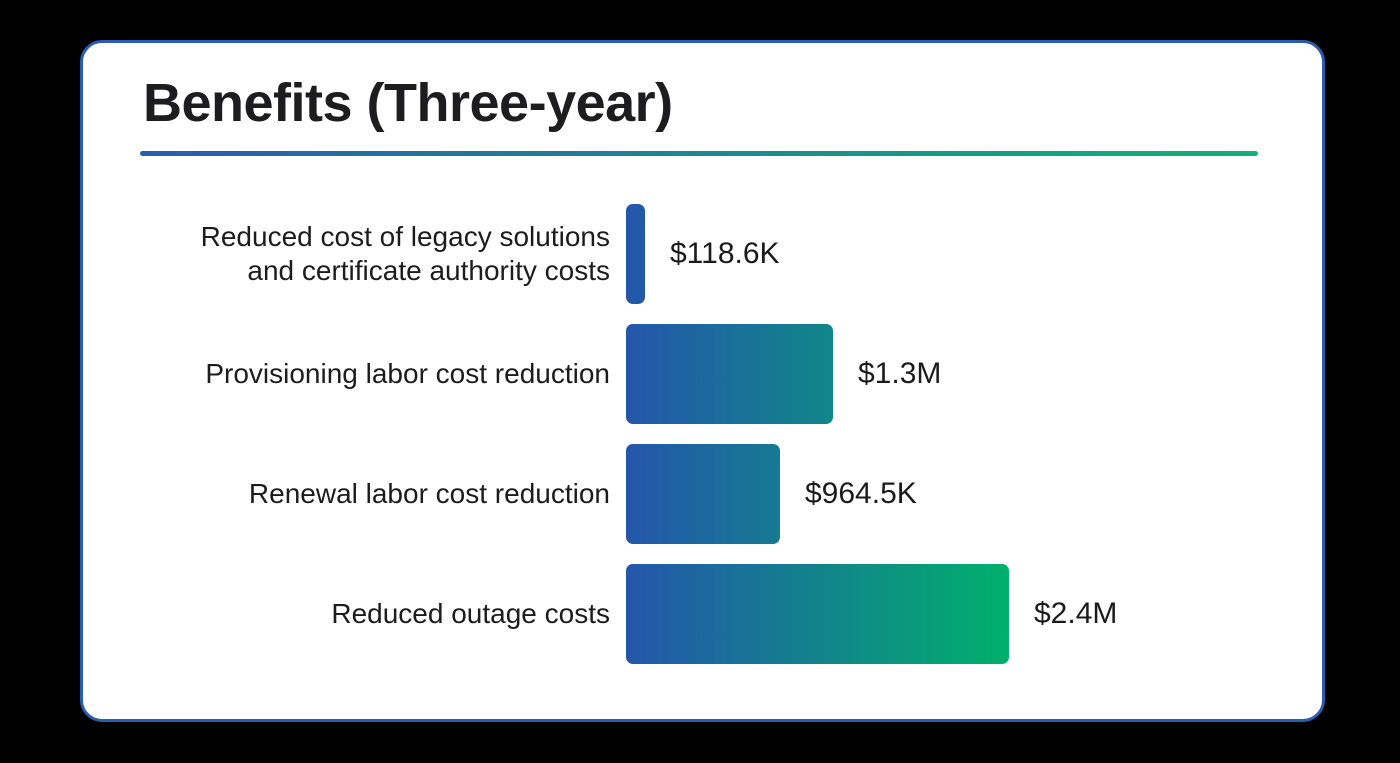 The height and width of the screenshot is (763, 1400). I want to click on category-label: Reduced outage costs, so click(346, 614).